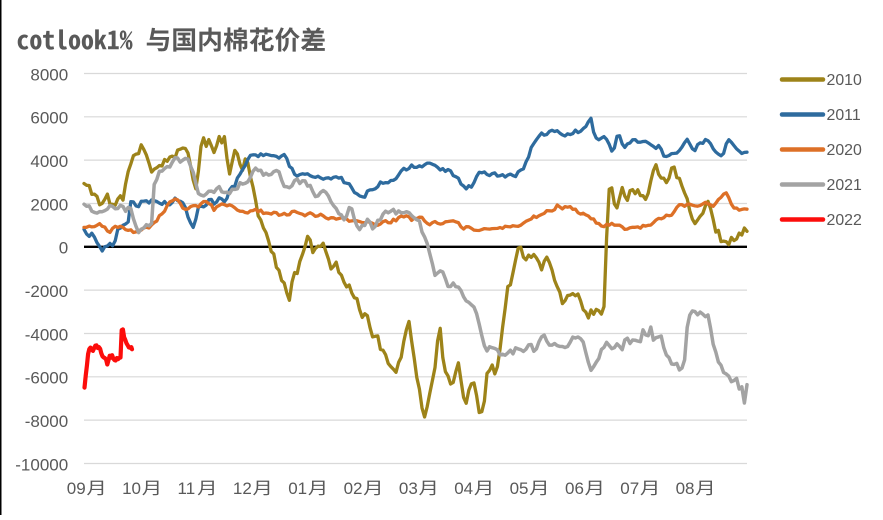 This screenshot has height=520, width=883. Describe the element at coordinates (49, 74) in the screenshot. I see `svg-text: 8000` at that location.